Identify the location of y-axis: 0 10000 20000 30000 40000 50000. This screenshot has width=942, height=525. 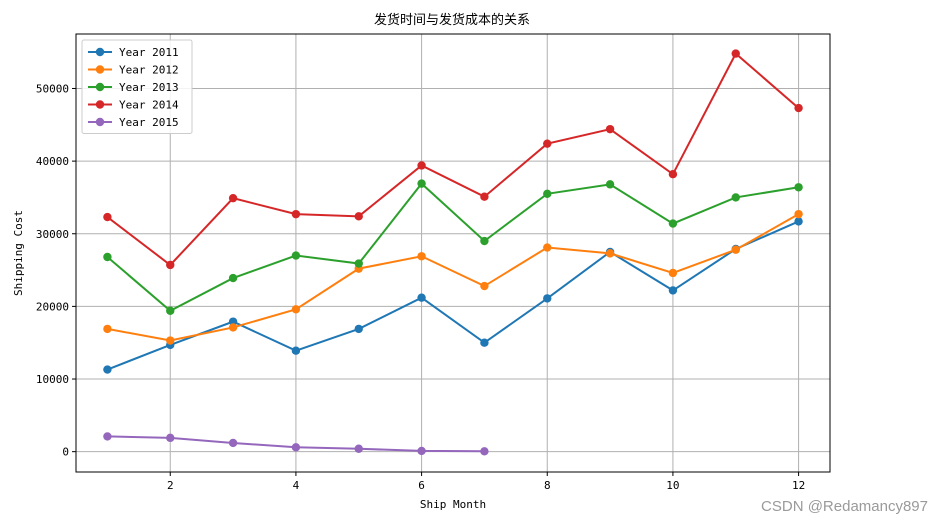
(56, 270).